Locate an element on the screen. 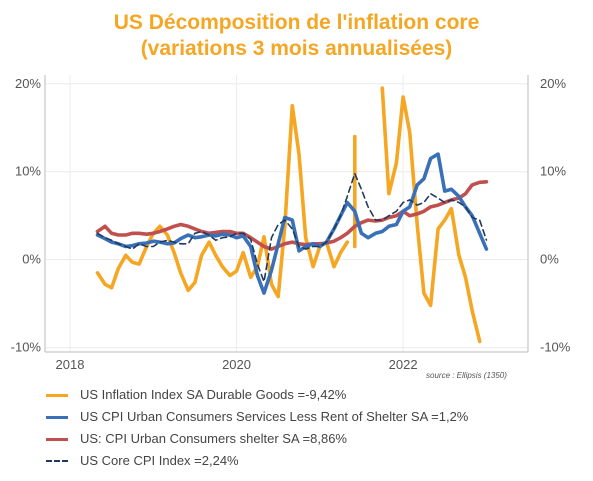  legend-swatch-durable-goods is located at coordinates (57, 395).